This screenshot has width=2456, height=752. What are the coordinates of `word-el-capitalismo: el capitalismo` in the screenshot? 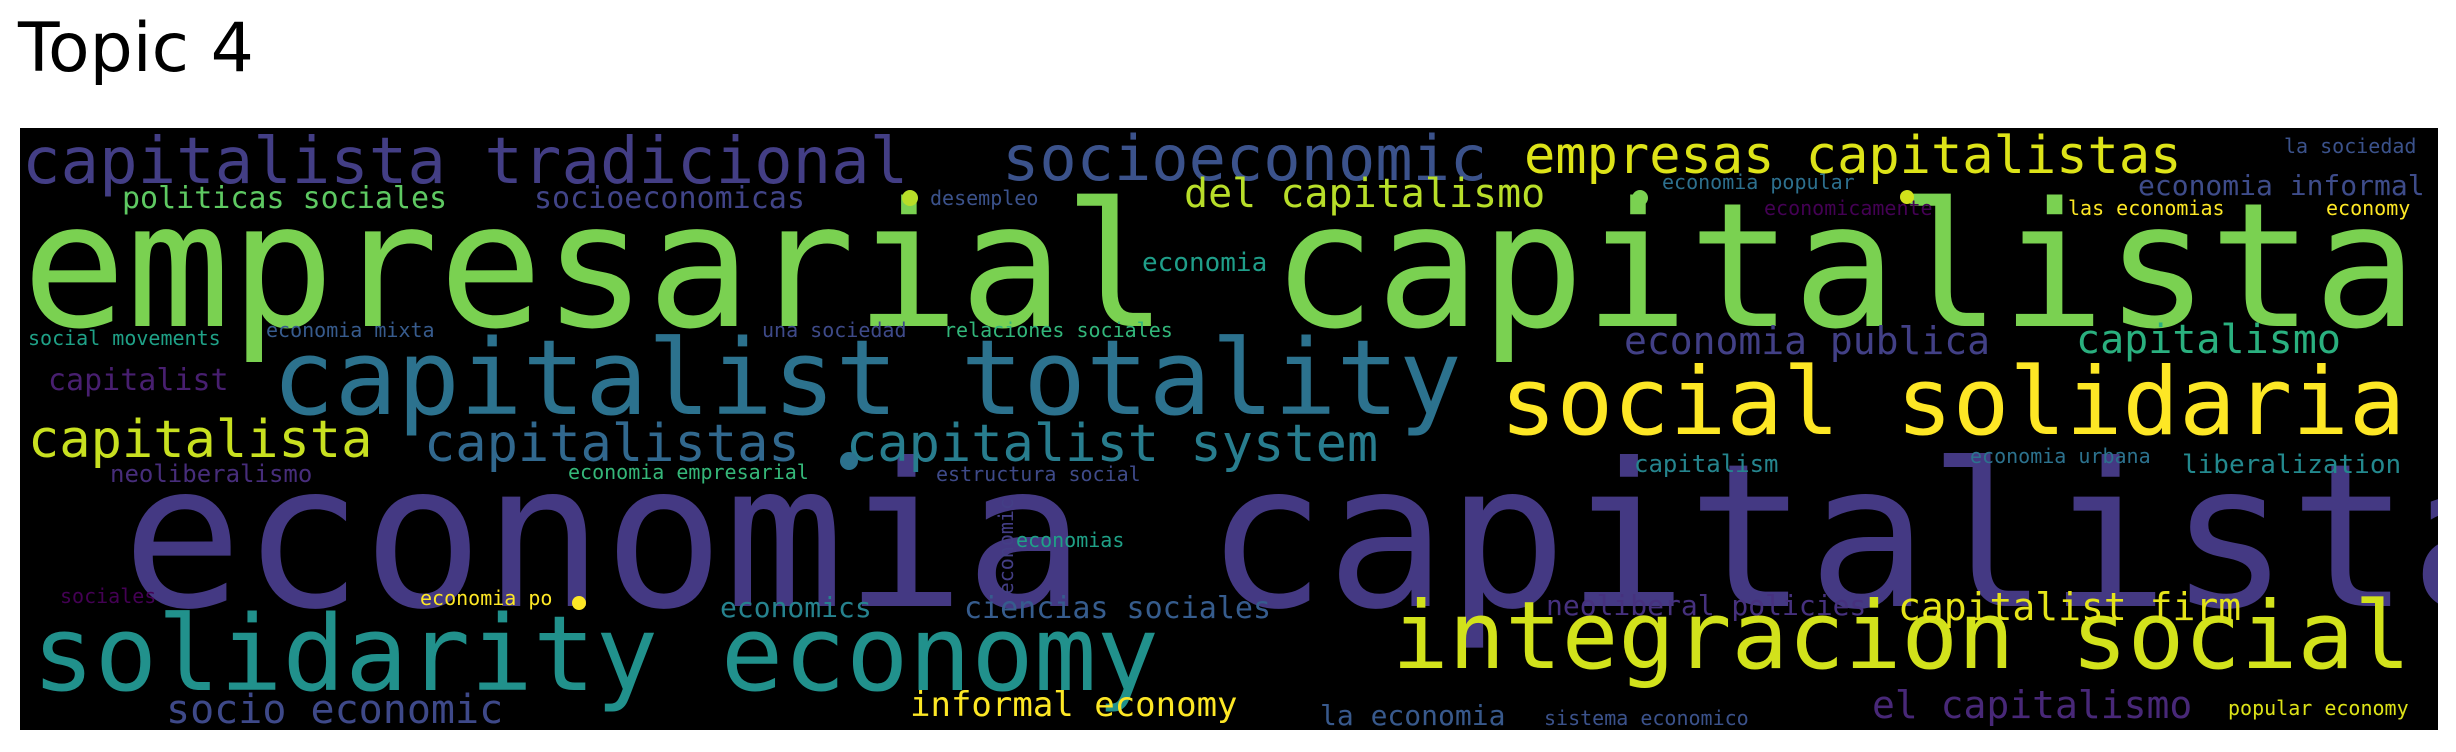 It's located at (2032, 705).